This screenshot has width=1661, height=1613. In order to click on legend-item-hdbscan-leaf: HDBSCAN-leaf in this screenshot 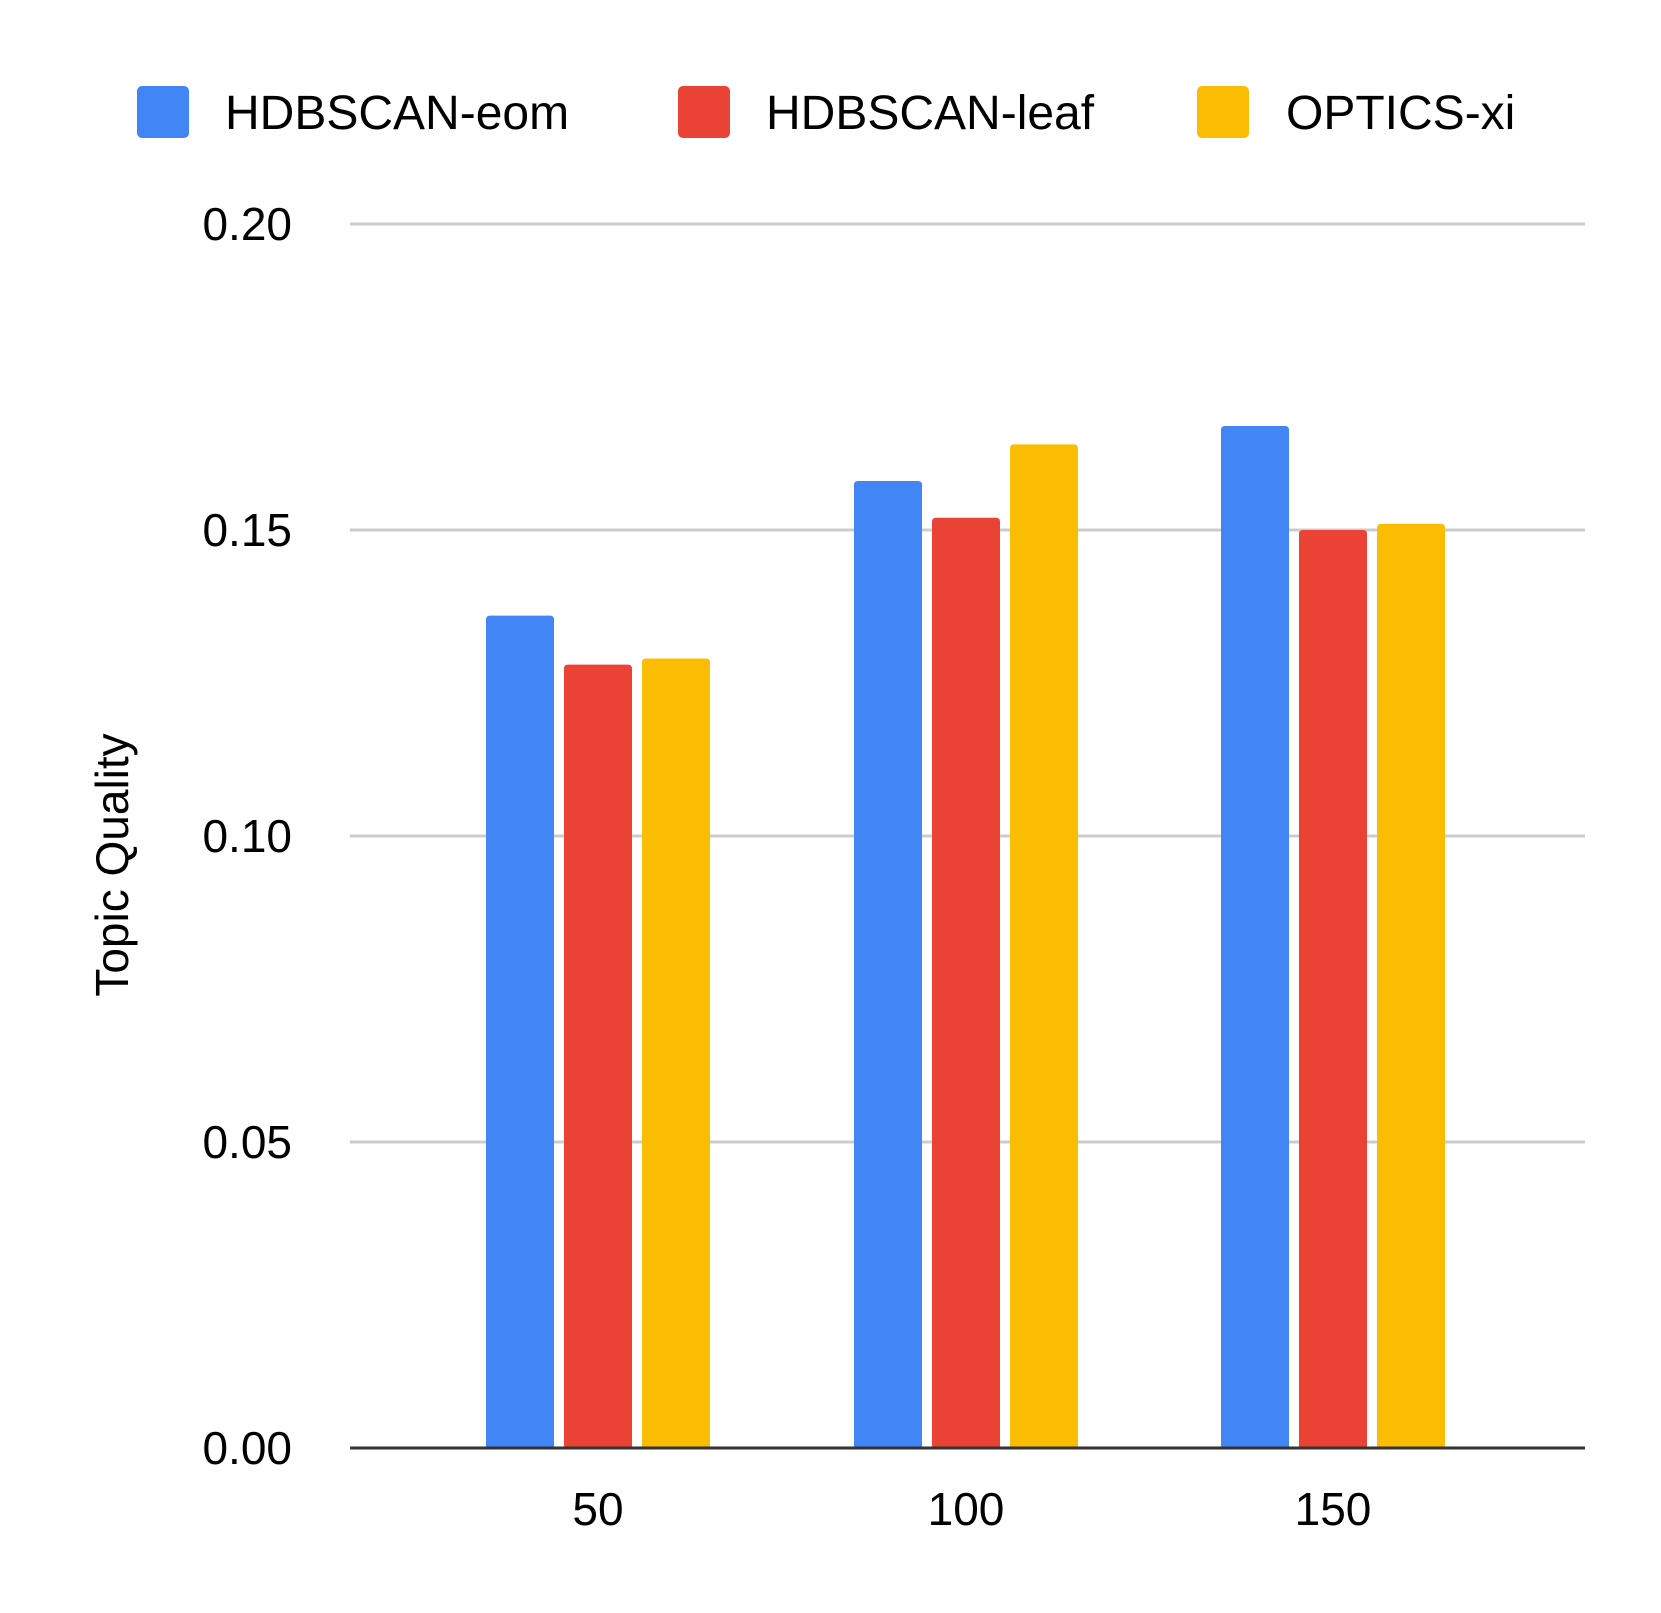, I will do `click(886, 113)`.